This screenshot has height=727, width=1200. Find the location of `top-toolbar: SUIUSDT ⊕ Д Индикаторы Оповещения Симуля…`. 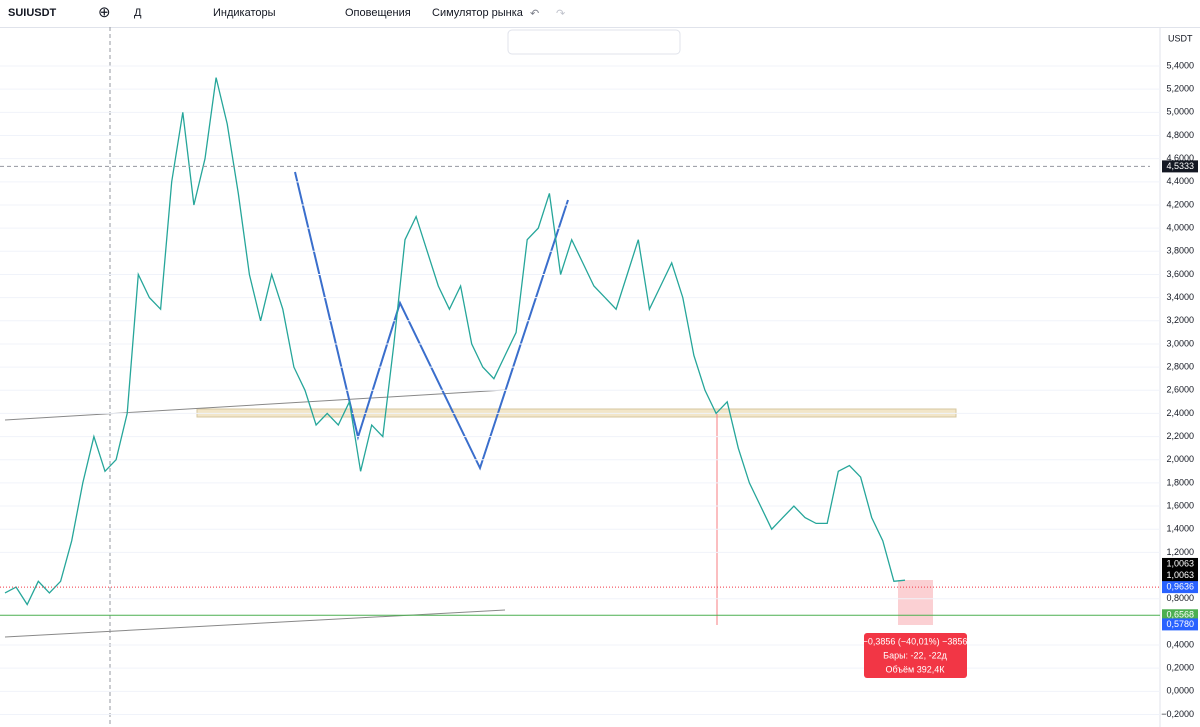

top-toolbar: SUIUSDT ⊕ Д Индикаторы Оповещения Симуля… is located at coordinates (600, 14).